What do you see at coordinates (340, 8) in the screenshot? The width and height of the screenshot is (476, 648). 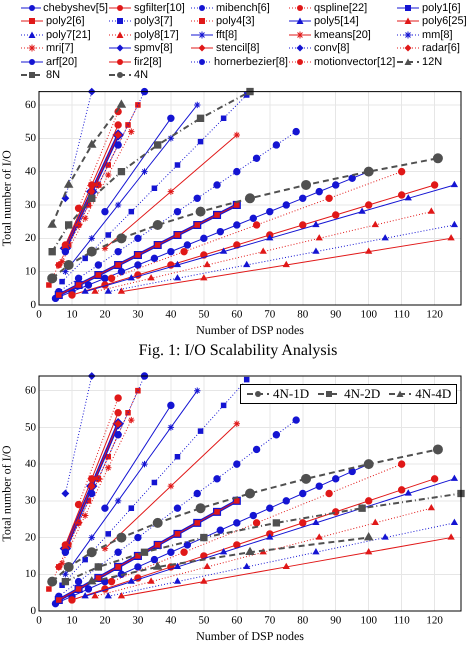 I see `legend-label: qspline[22]` at bounding box center [340, 8].